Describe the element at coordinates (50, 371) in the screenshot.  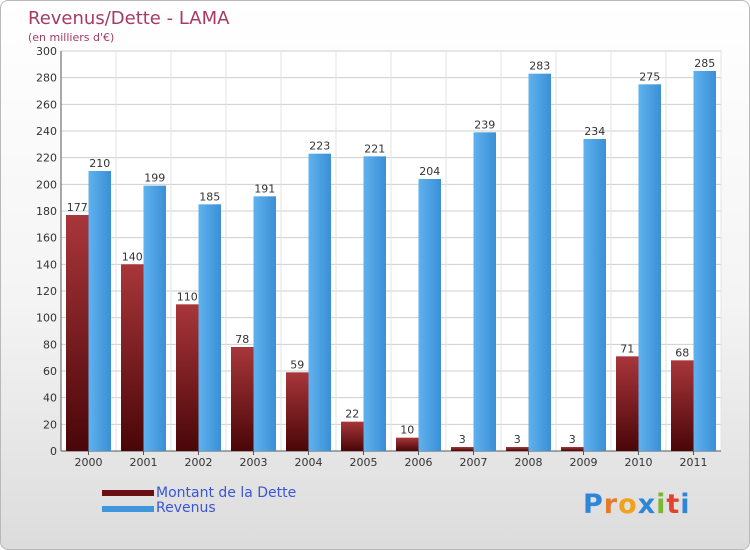
I see `y-tick-label: 60` at that location.